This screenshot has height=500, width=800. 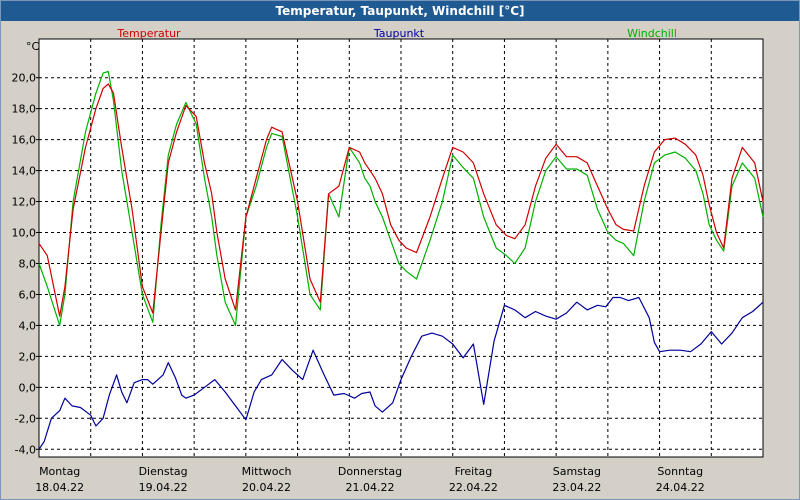 I want to click on y-tick-label: 0,0, so click(x=28, y=387).